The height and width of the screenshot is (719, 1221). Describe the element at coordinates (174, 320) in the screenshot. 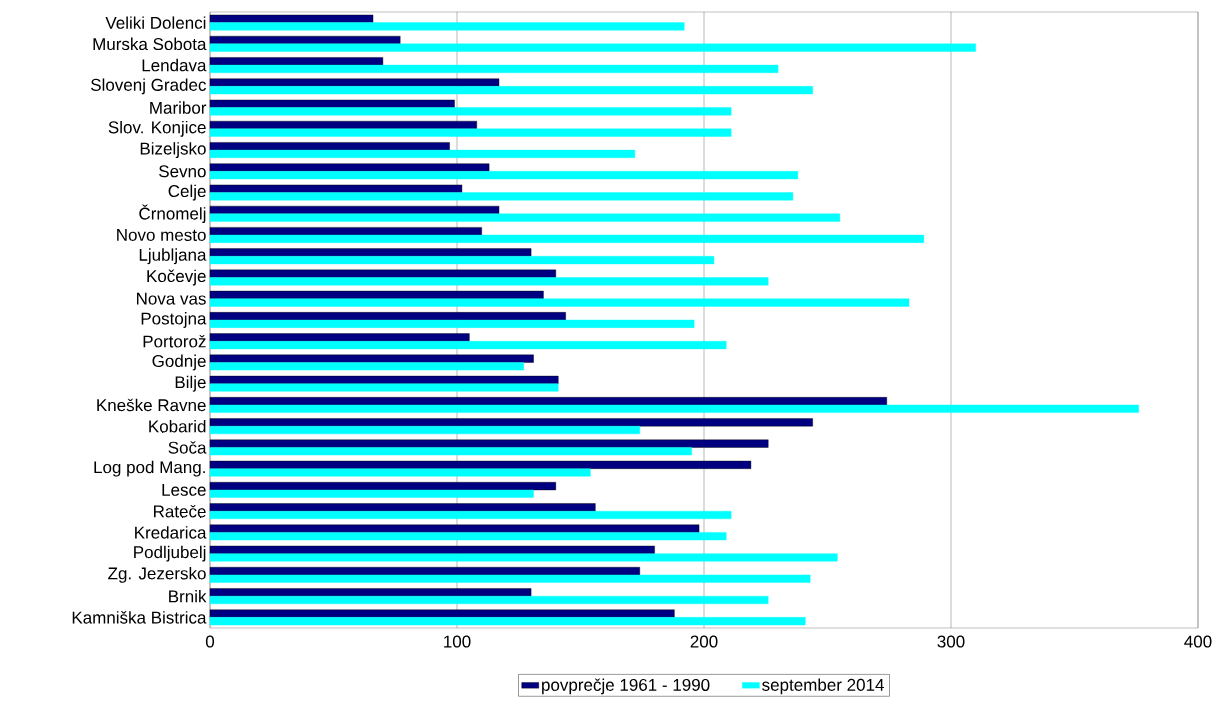

I see `y-tick-label: Postojna` at that location.